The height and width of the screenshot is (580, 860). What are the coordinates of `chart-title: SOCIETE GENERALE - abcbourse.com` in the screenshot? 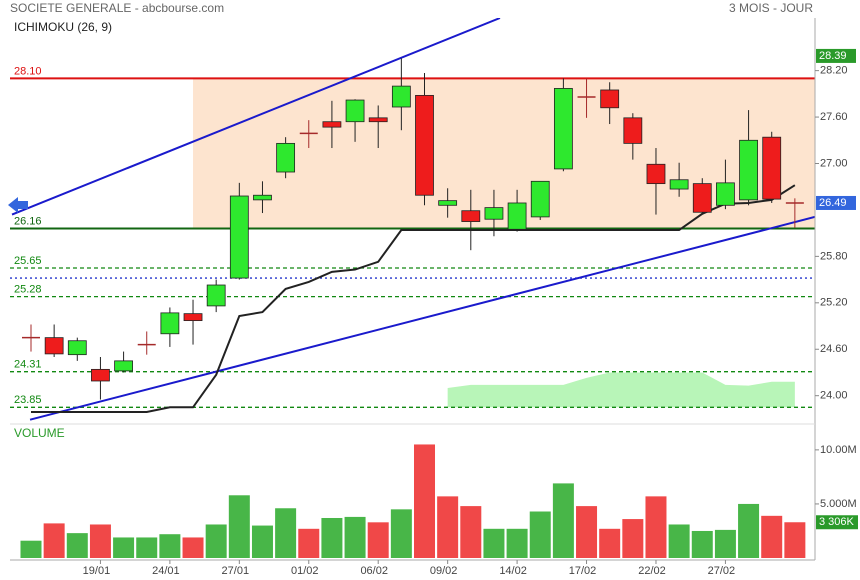 It's located at (117, 8).